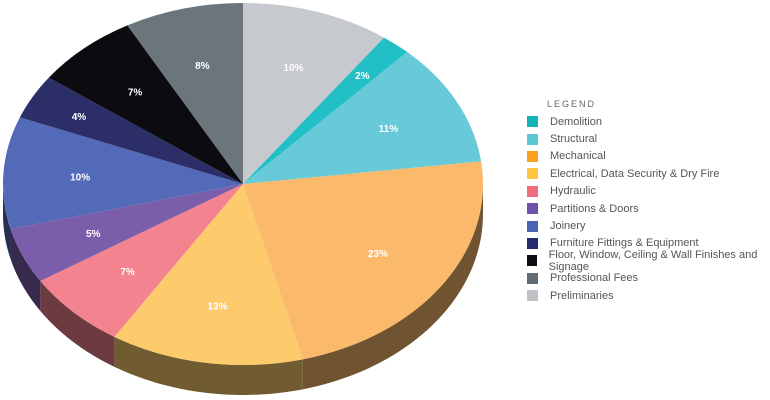 The width and height of the screenshot is (770, 400). What do you see at coordinates (362, 76) in the screenshot?
I see `pie-data-label: 2%` at bounding box center [362, 76].